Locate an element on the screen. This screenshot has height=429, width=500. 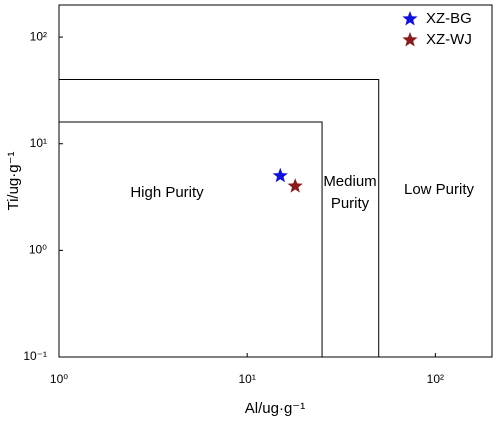
annotation: High Purity is located at coordinates (167, 192).